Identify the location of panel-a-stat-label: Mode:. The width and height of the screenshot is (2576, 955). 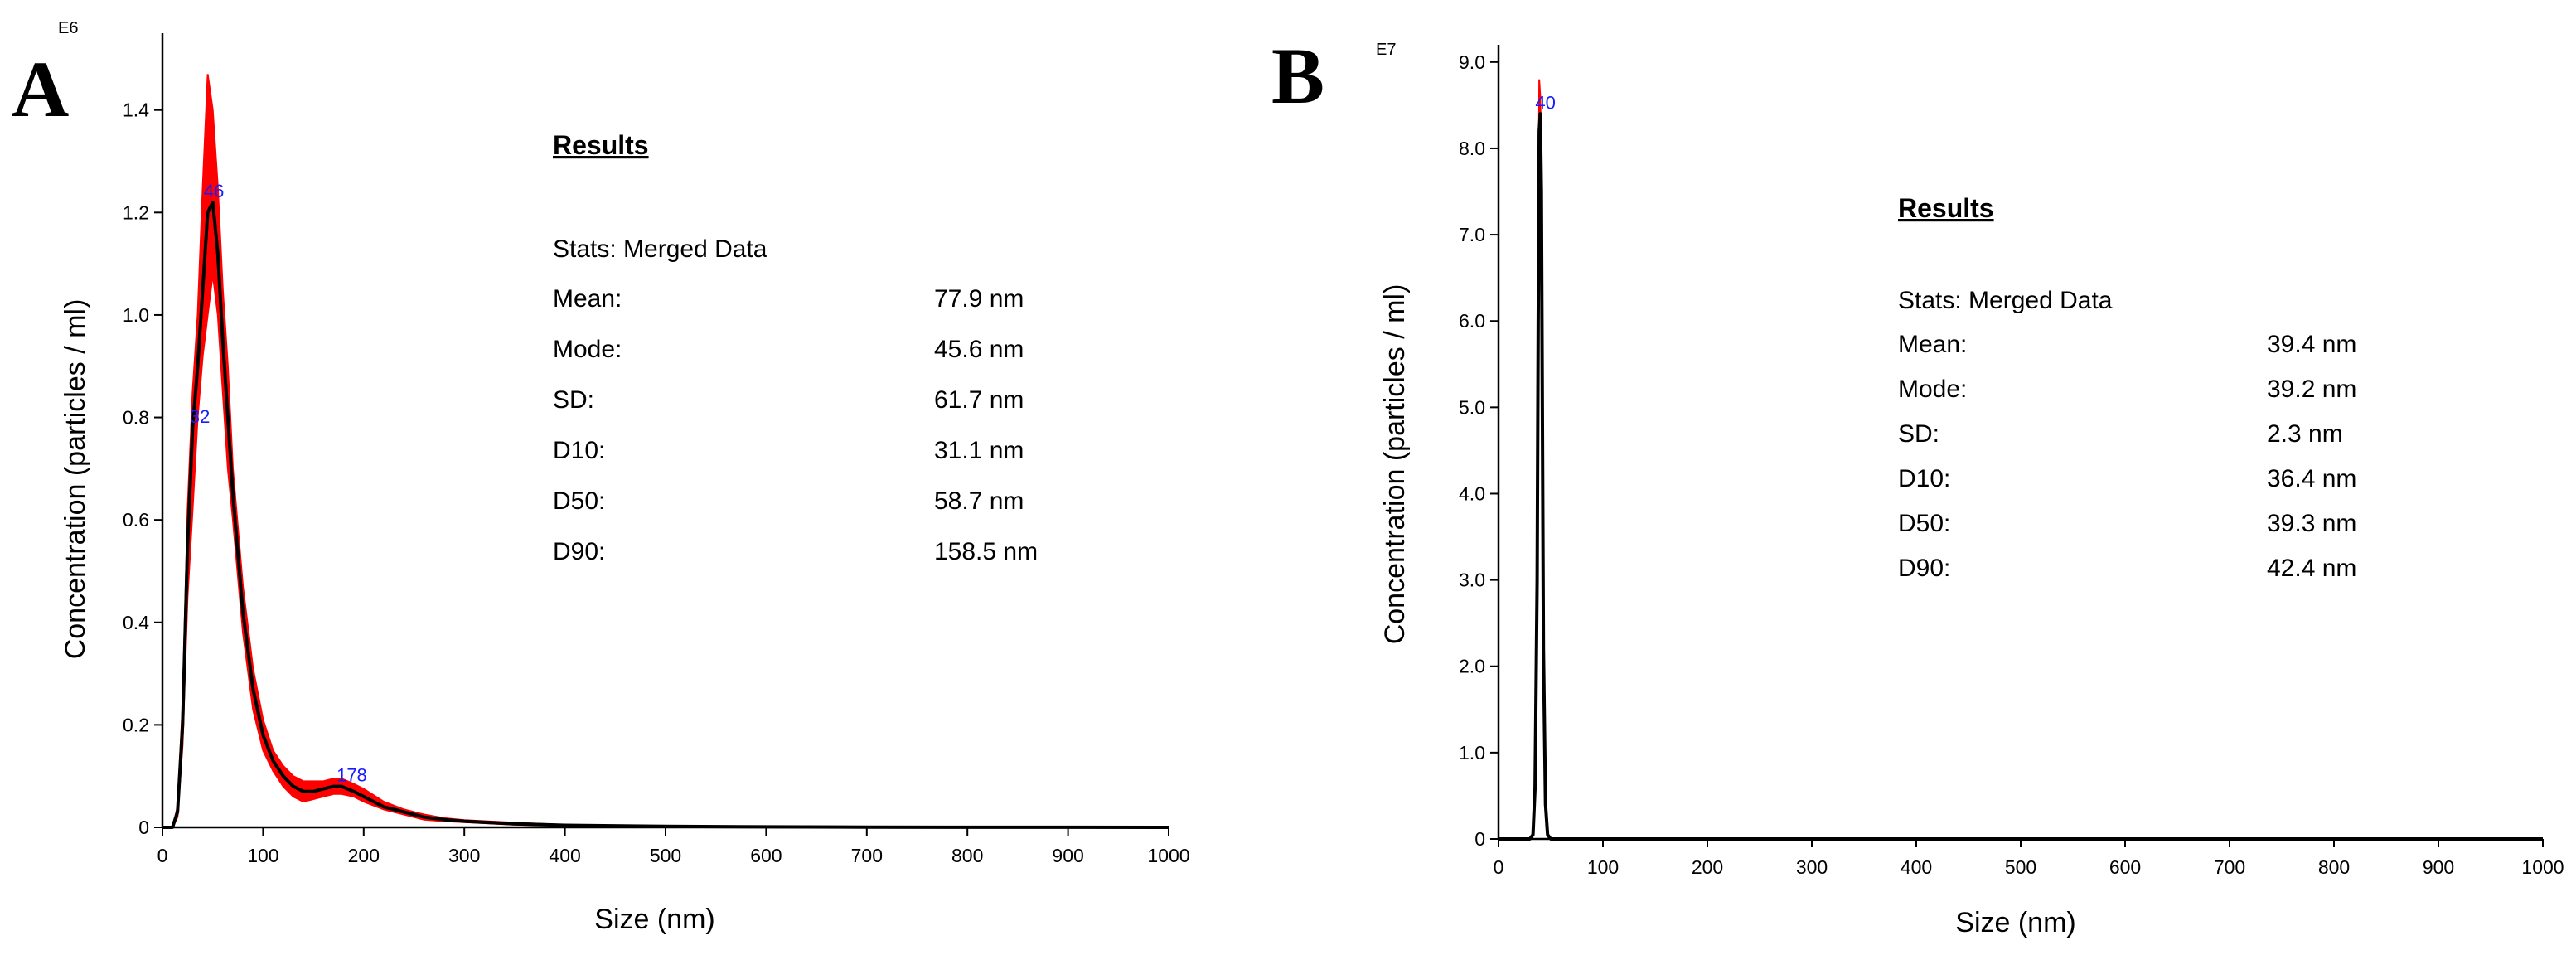
(587, 349).